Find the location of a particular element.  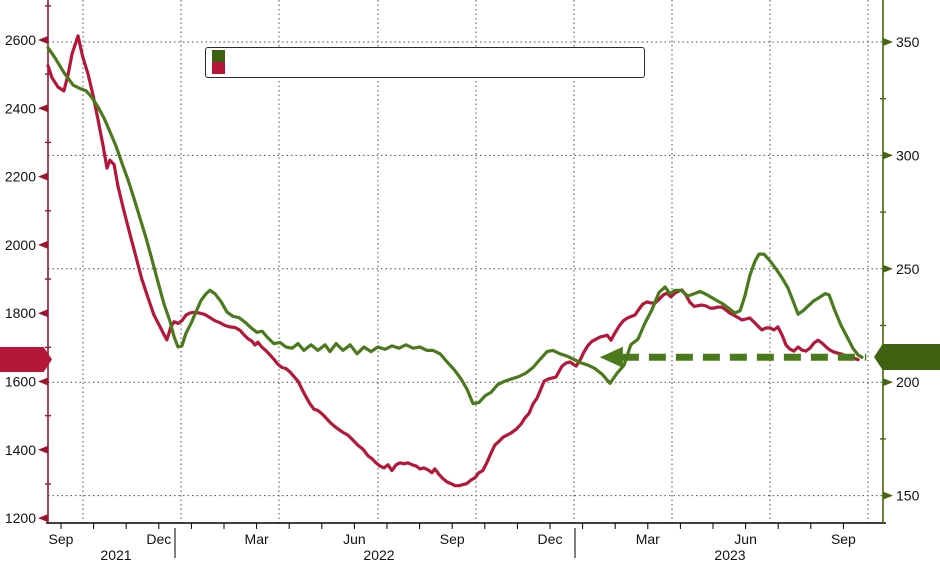

left-axis-tick-label: 1800 is located at coordinates (20, 313).